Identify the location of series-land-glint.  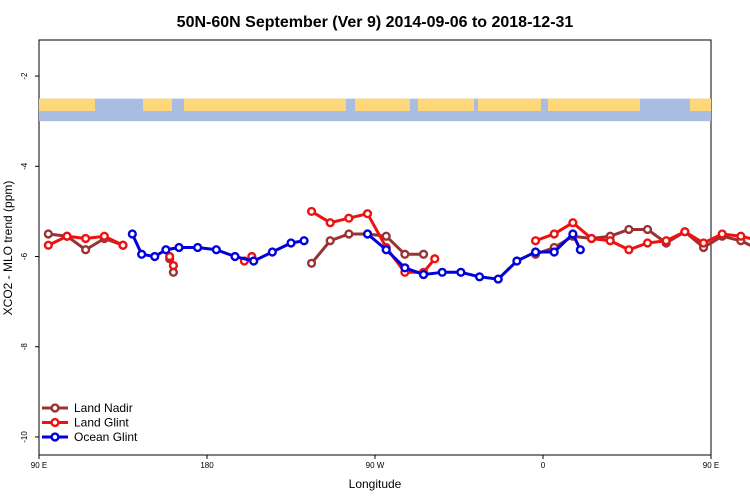
(396, 241).